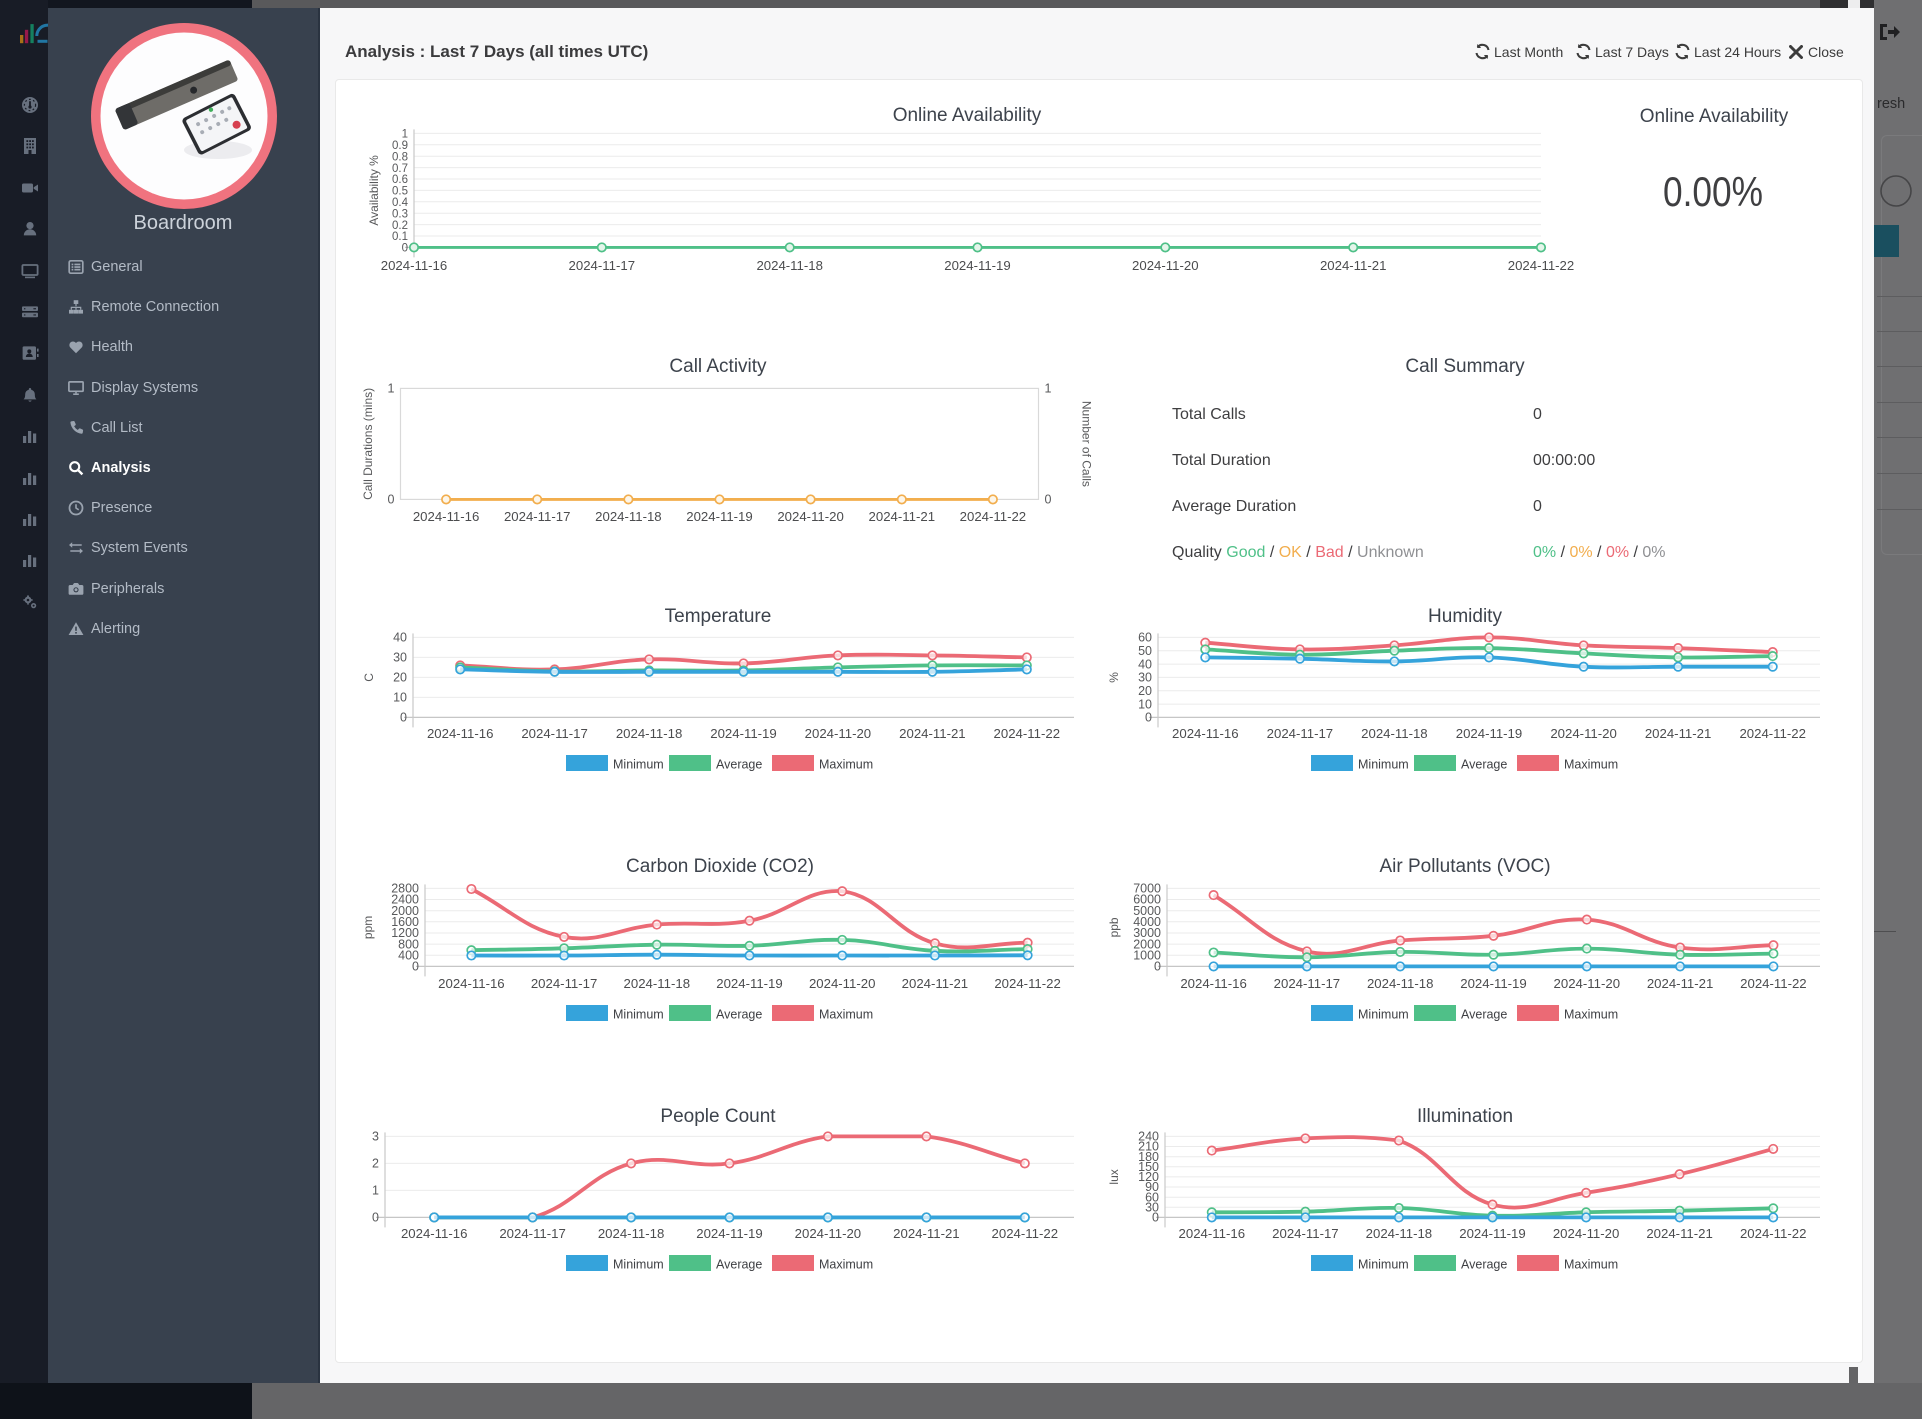 This screenshot has width=1922, height=1419. What do you see at coordinates (400, 180) in the screenshot?
I see `svg-text: 0.6` at bounding box center [400, 180].